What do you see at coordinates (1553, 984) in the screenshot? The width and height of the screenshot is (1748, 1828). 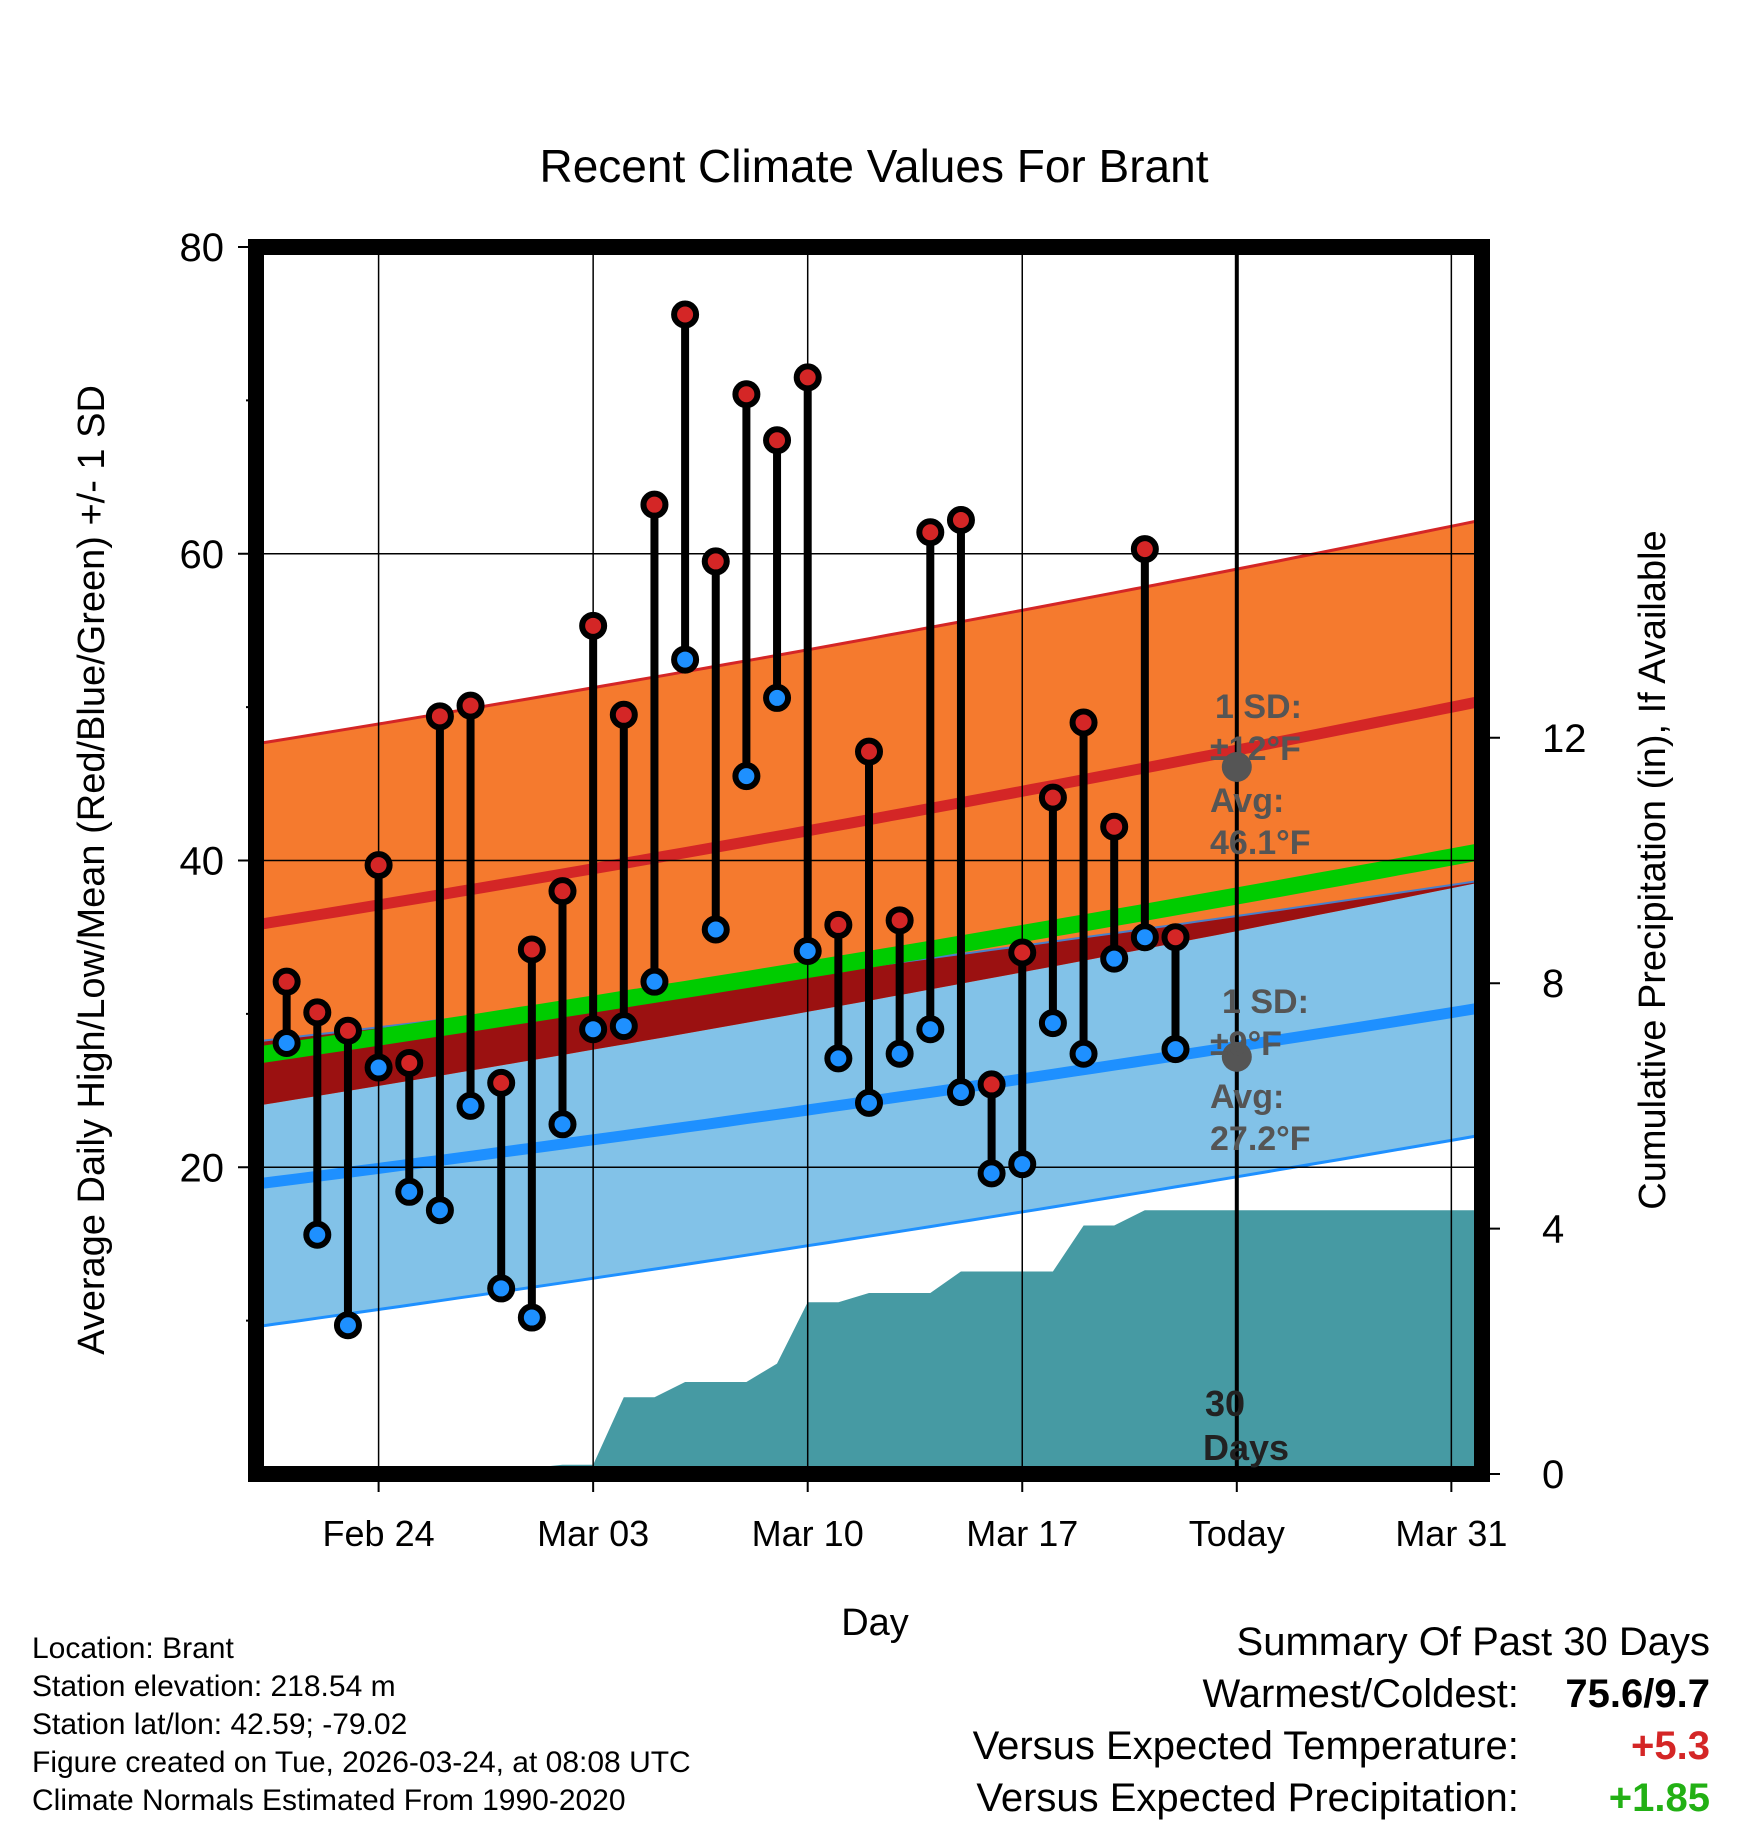 I see `y2-tick-label-8: 8` at bounding box center [1553, 984].